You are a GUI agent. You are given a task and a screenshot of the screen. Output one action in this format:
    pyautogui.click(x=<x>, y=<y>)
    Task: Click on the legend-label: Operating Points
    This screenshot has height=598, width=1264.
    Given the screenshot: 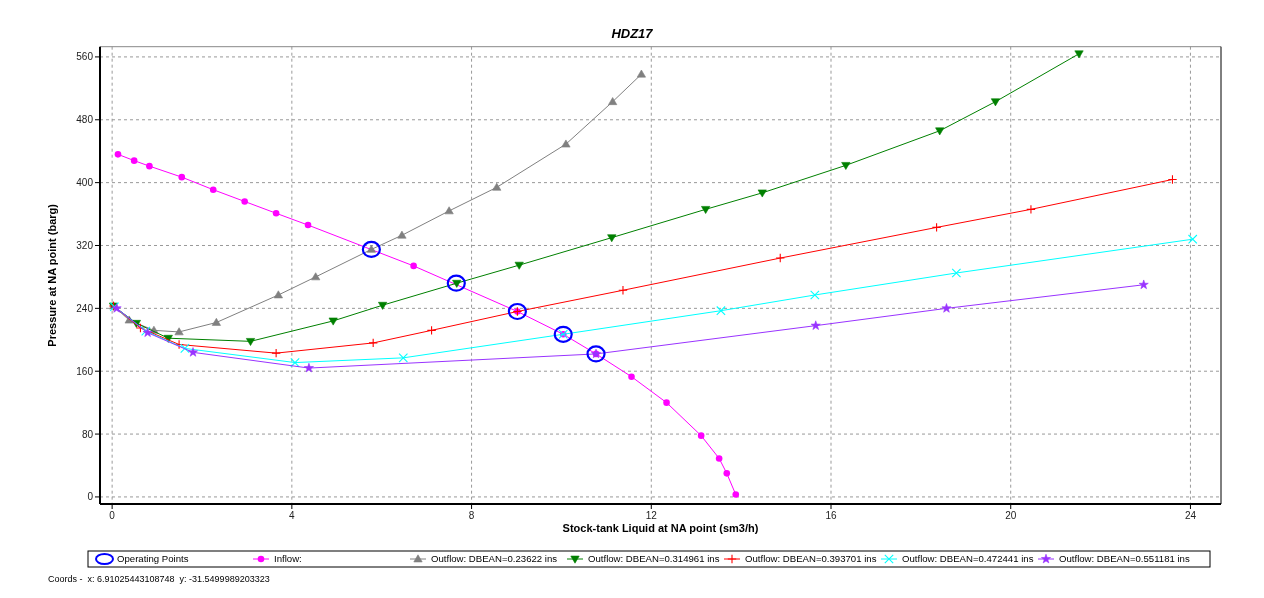 What is the action you would take?
    pyautogui.click(x=153, y=559)
    